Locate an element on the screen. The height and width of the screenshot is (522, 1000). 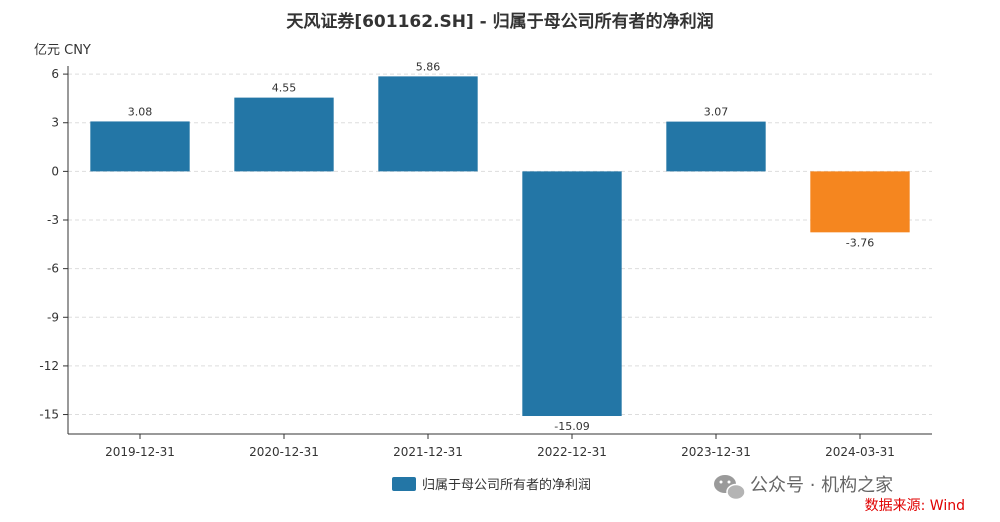
y-ticks: 6 3 0 -3 -6 -9 -12 -15 is located at coordinates (53, 244).